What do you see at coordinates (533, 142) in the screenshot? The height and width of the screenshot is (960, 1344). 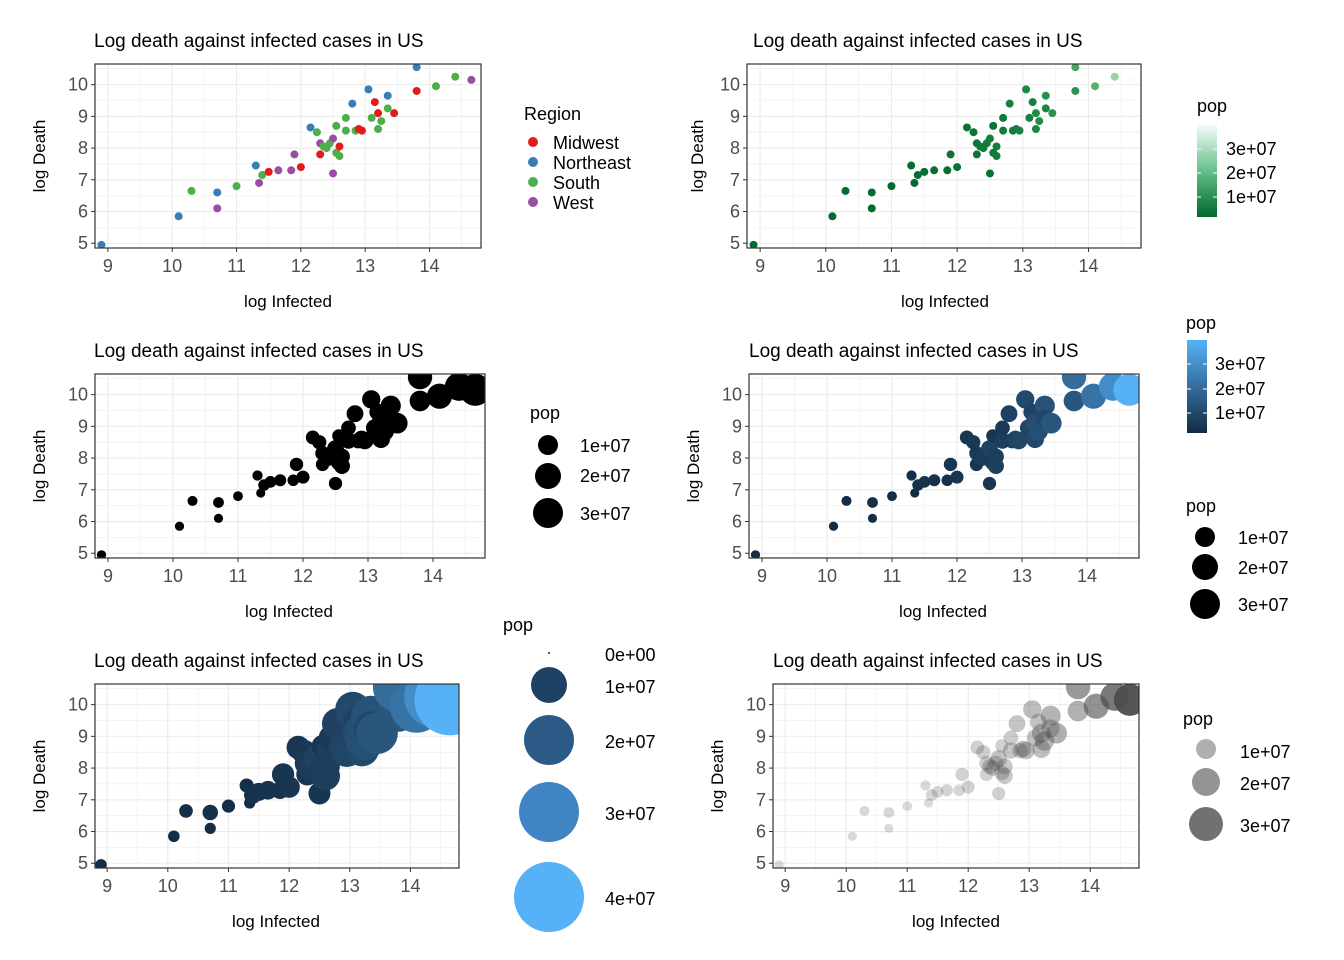 I see `legend-key-midwest` at bounding box center [533, 142].